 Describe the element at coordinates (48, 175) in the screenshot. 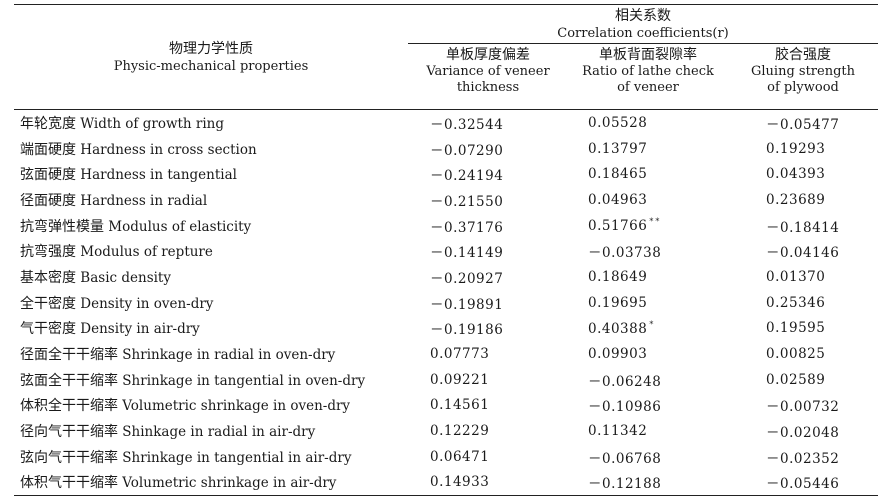

I see `property-name-zh: 弦面硬度` at that location.